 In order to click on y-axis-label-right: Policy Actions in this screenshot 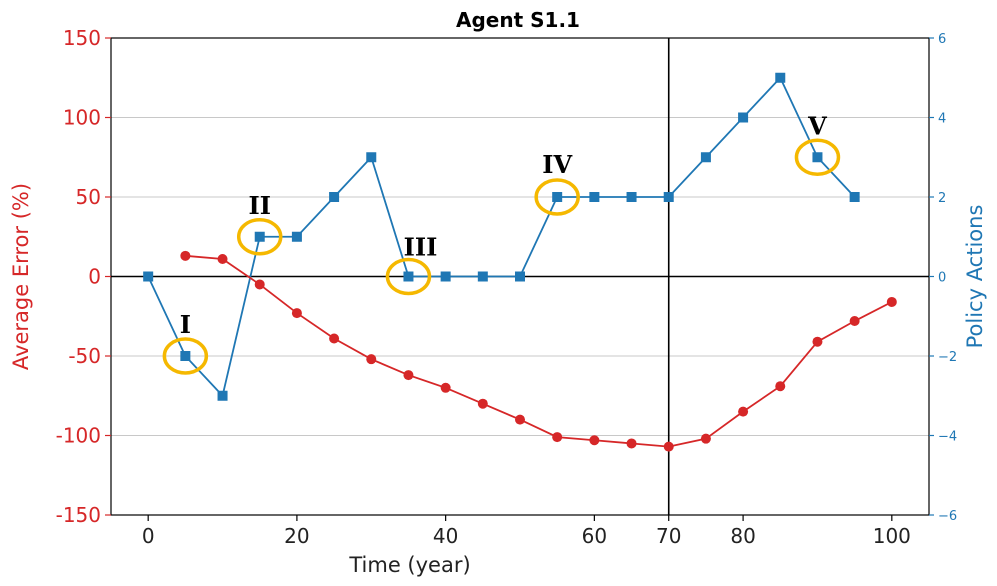, I will do `click(975, 277)`.